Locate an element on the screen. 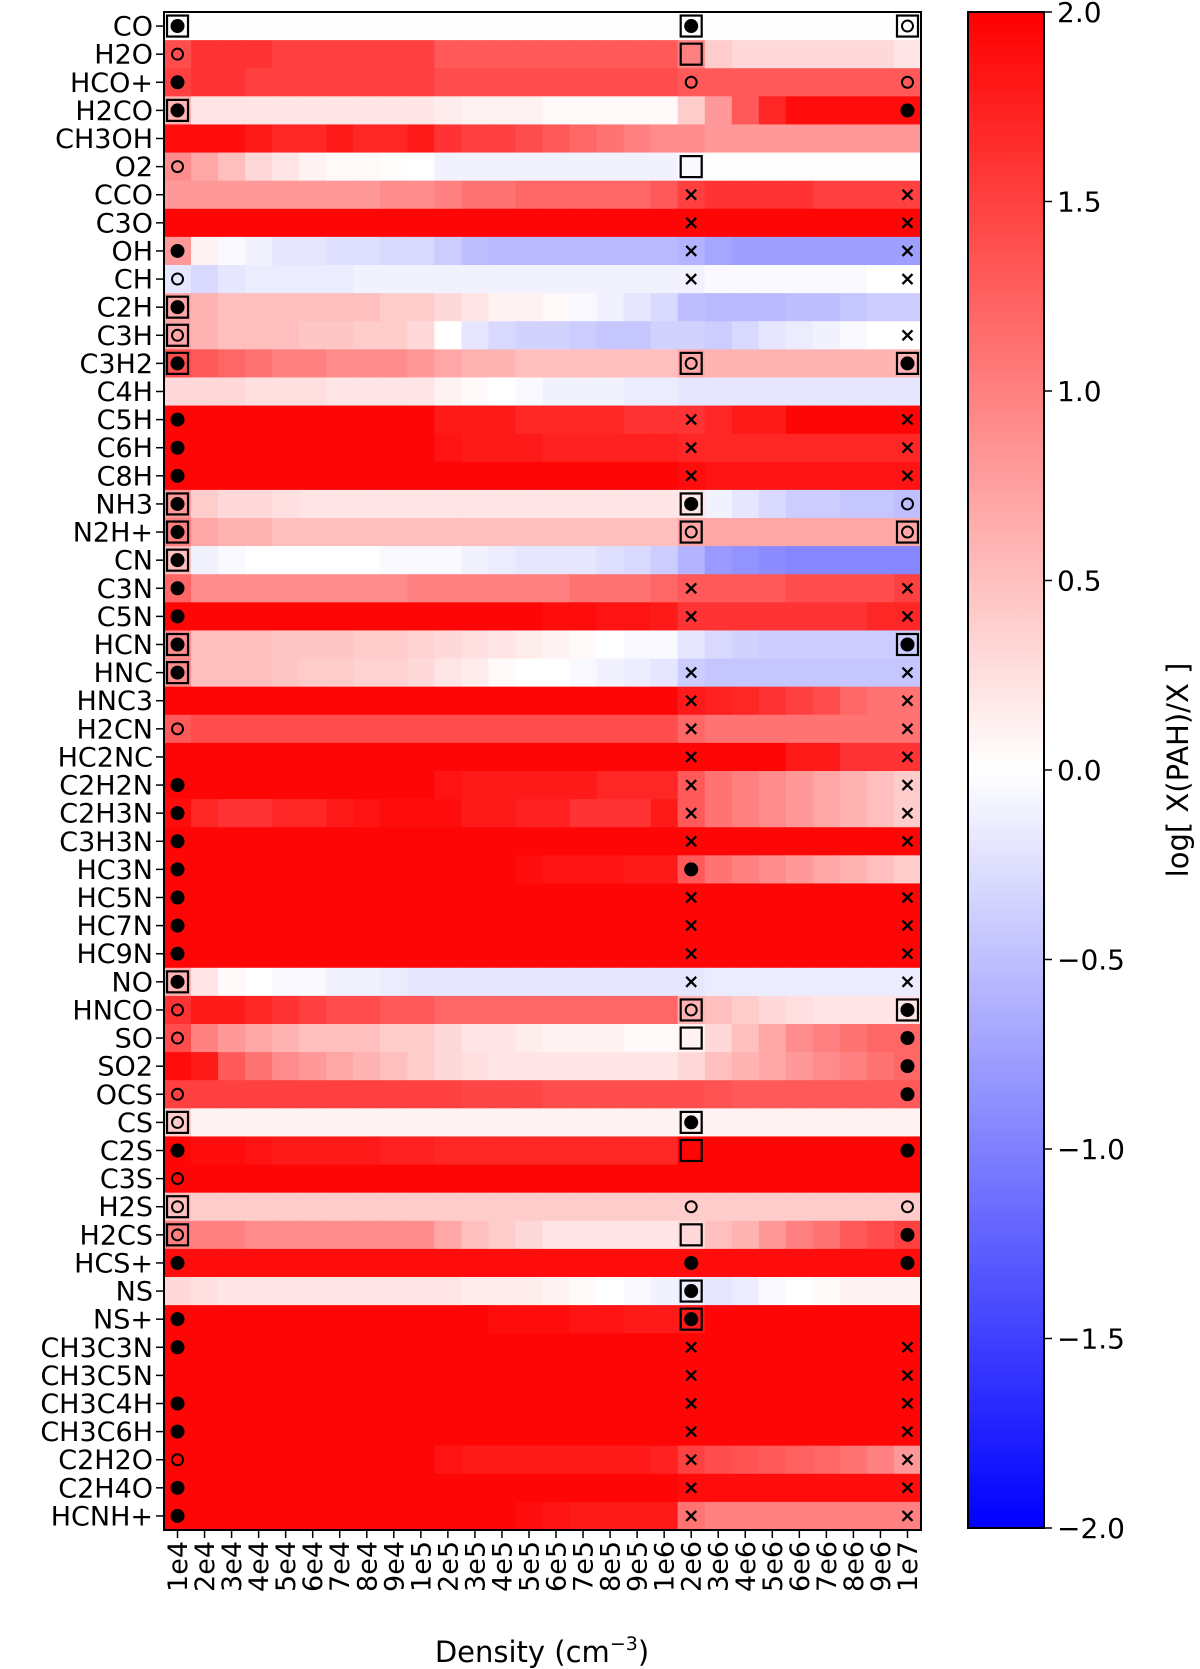 This screenshot has height=1669, width=1200. colorbar-tick-label: 0.0 is located at coordinates (1079, 770).